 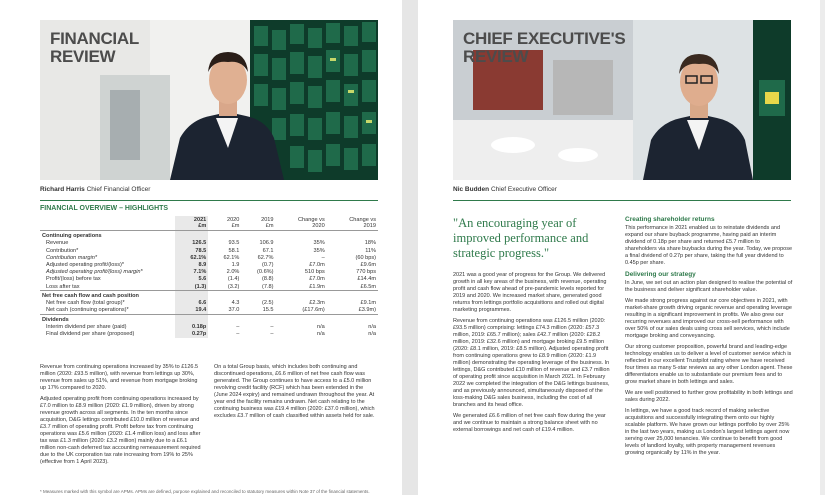 I want to click on table-row: Revenue 126.5 93.5 106.9 35% 18%, so click(x=209, y=243).